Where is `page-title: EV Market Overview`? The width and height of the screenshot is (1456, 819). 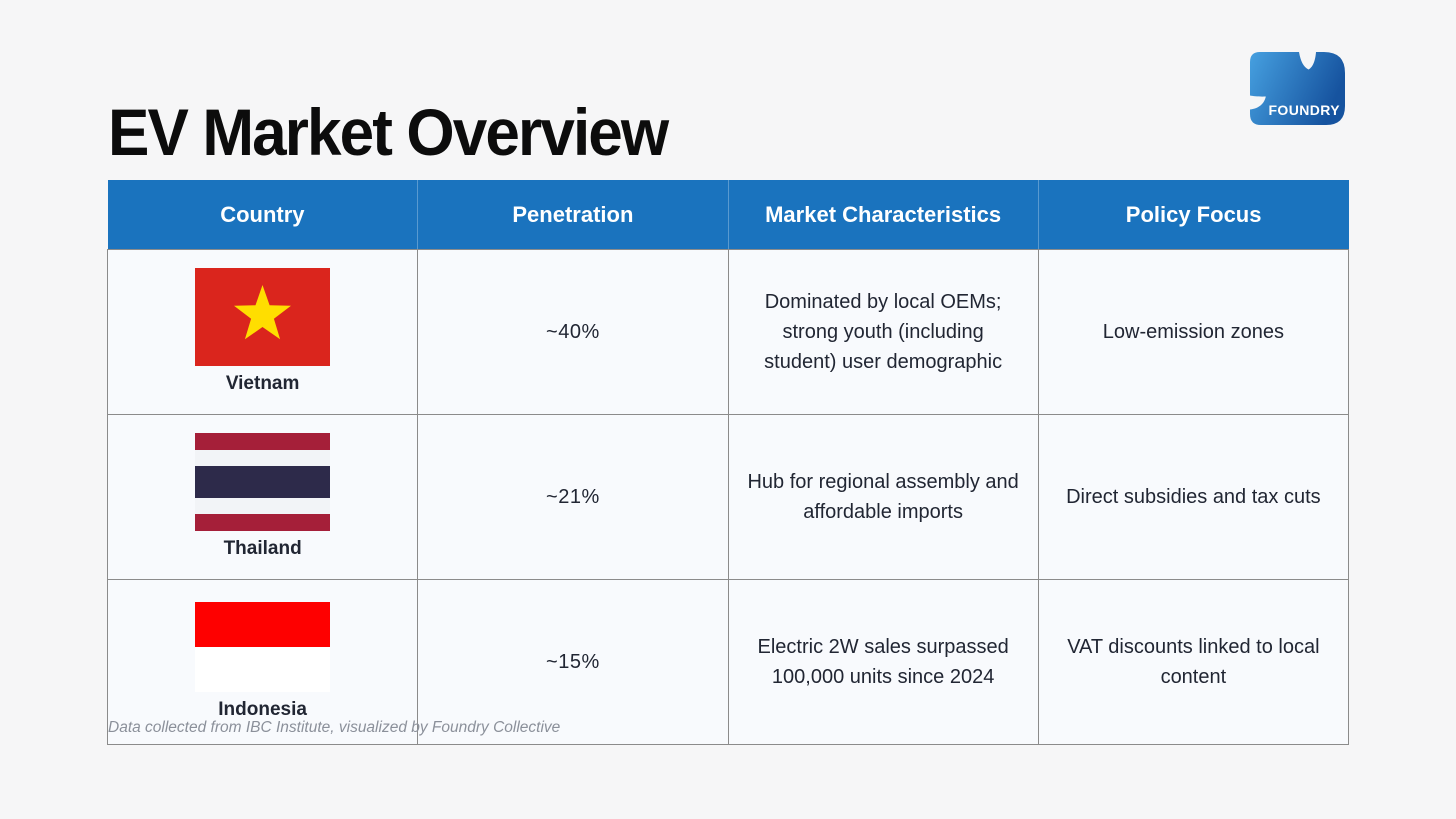 page-title: EV Market Overview is located at coordinates (388, 132).